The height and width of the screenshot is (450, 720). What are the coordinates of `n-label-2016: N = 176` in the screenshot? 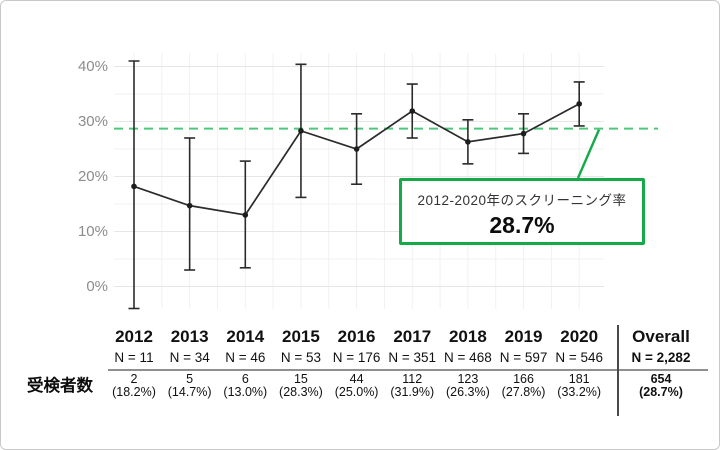 It's located at (356, 357).